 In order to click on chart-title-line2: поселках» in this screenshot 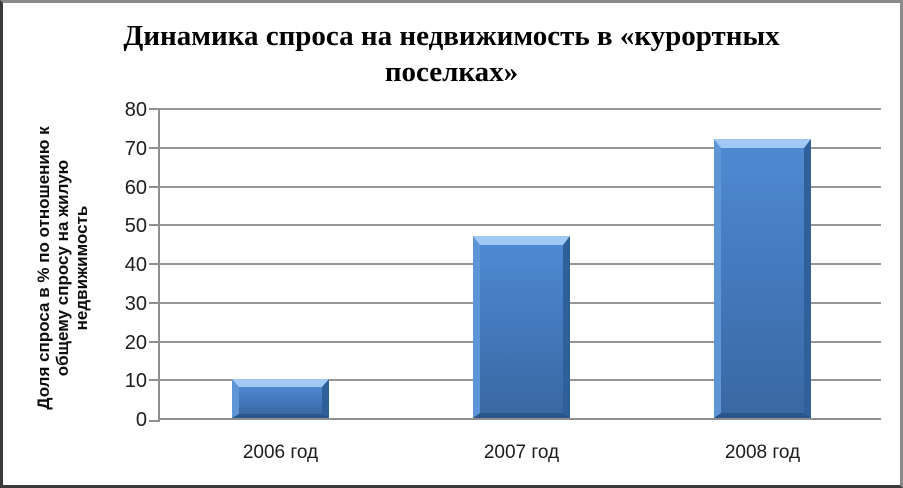, I will do `click(451, 72)`.